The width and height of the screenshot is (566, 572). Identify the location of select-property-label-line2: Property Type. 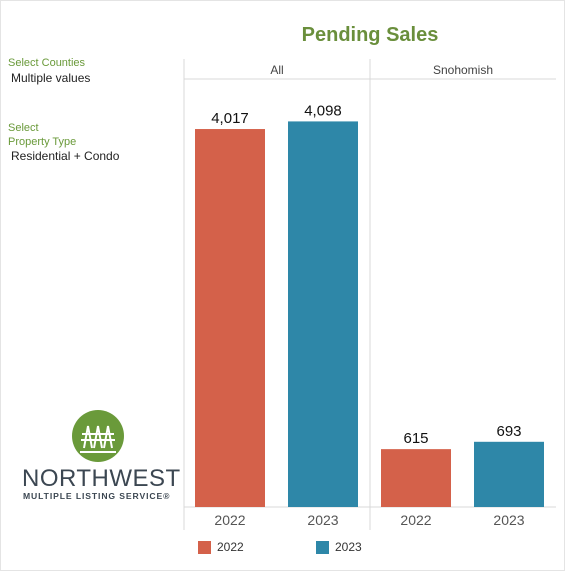
(42, 142).